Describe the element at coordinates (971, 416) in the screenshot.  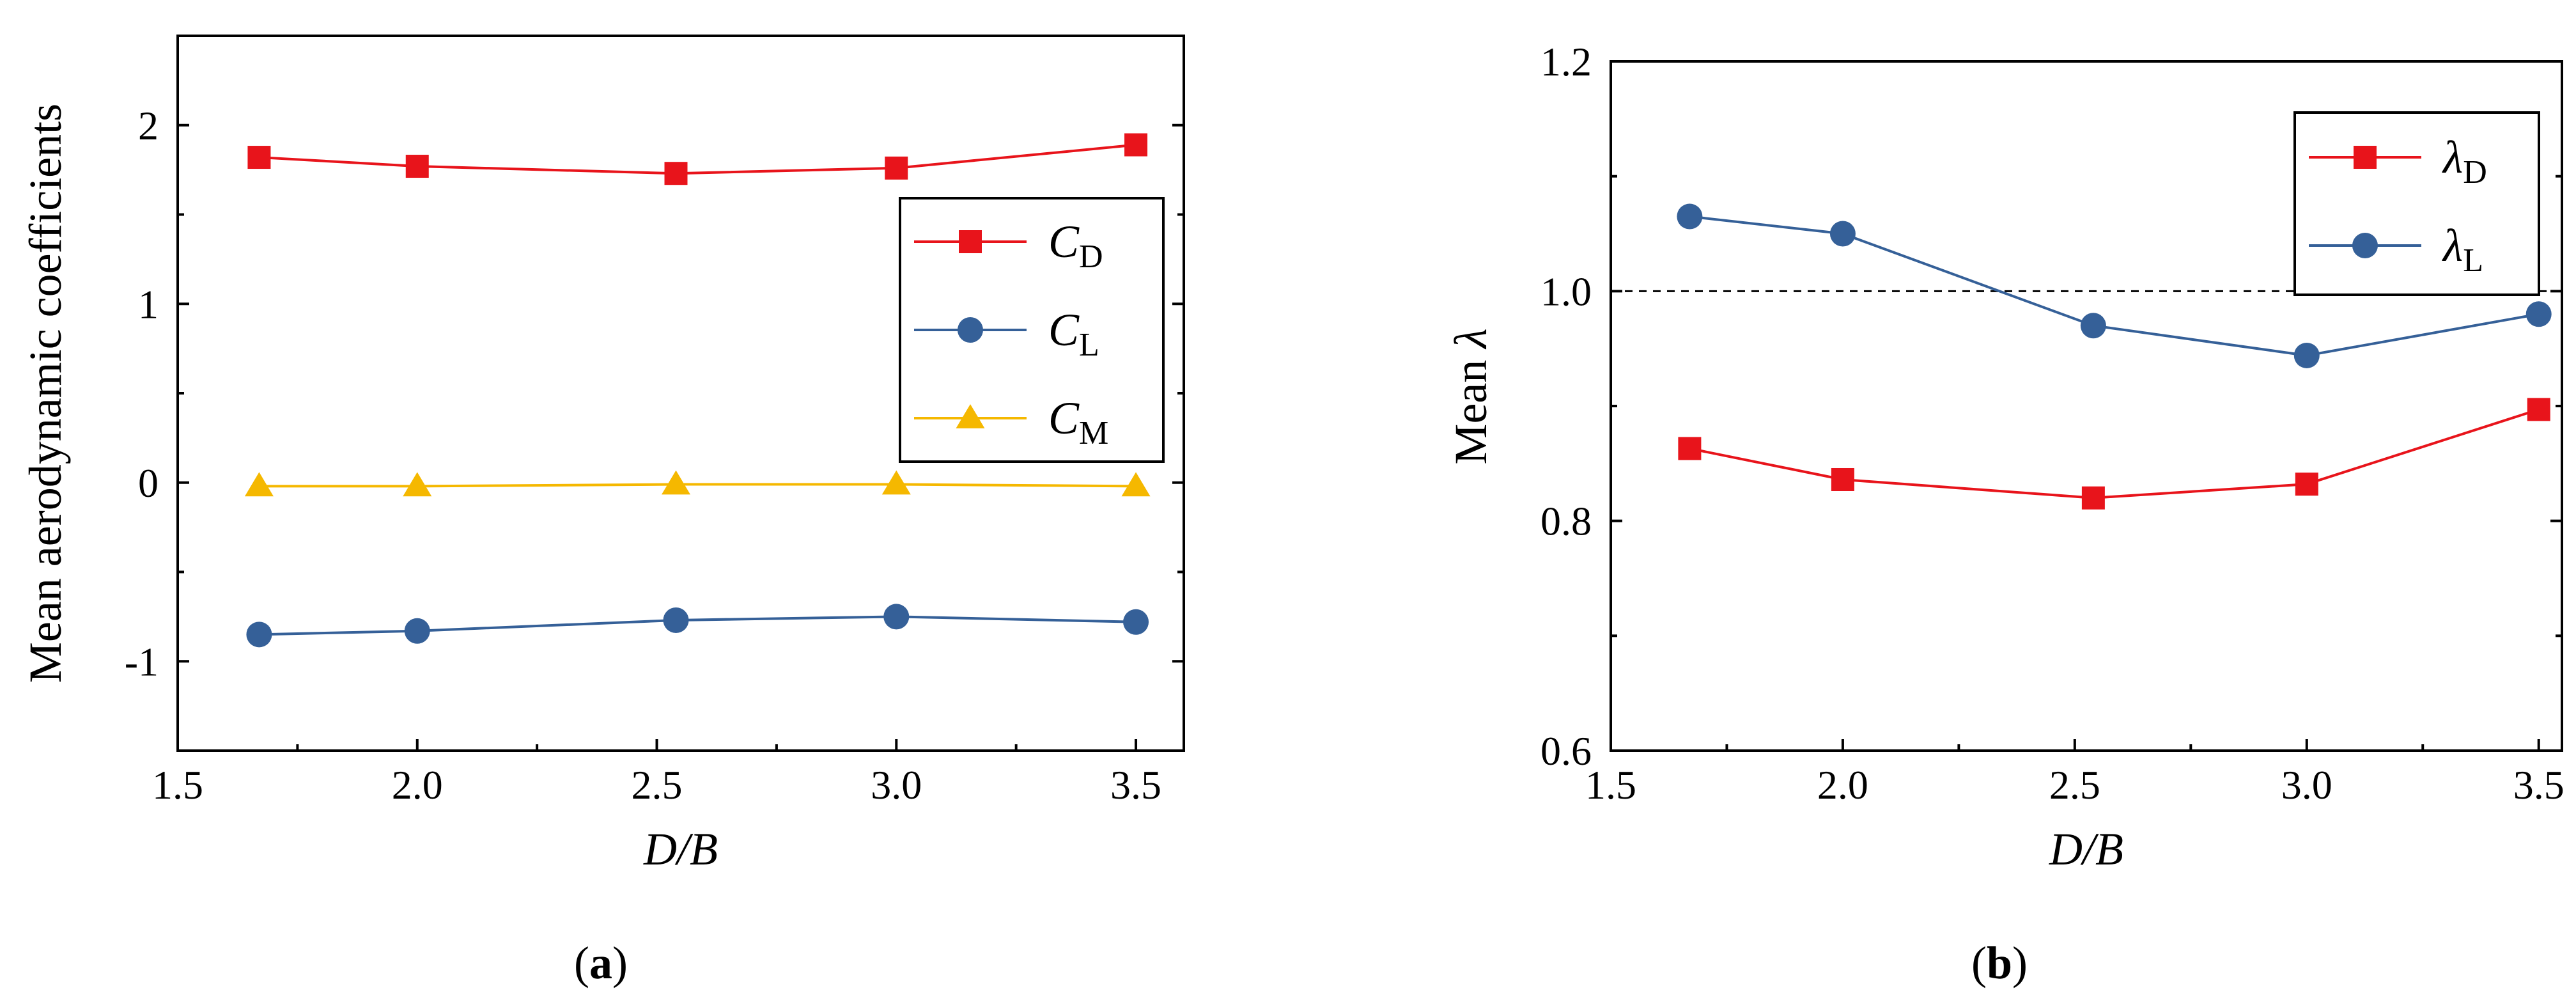
I see `legend-marker-M` at that location.